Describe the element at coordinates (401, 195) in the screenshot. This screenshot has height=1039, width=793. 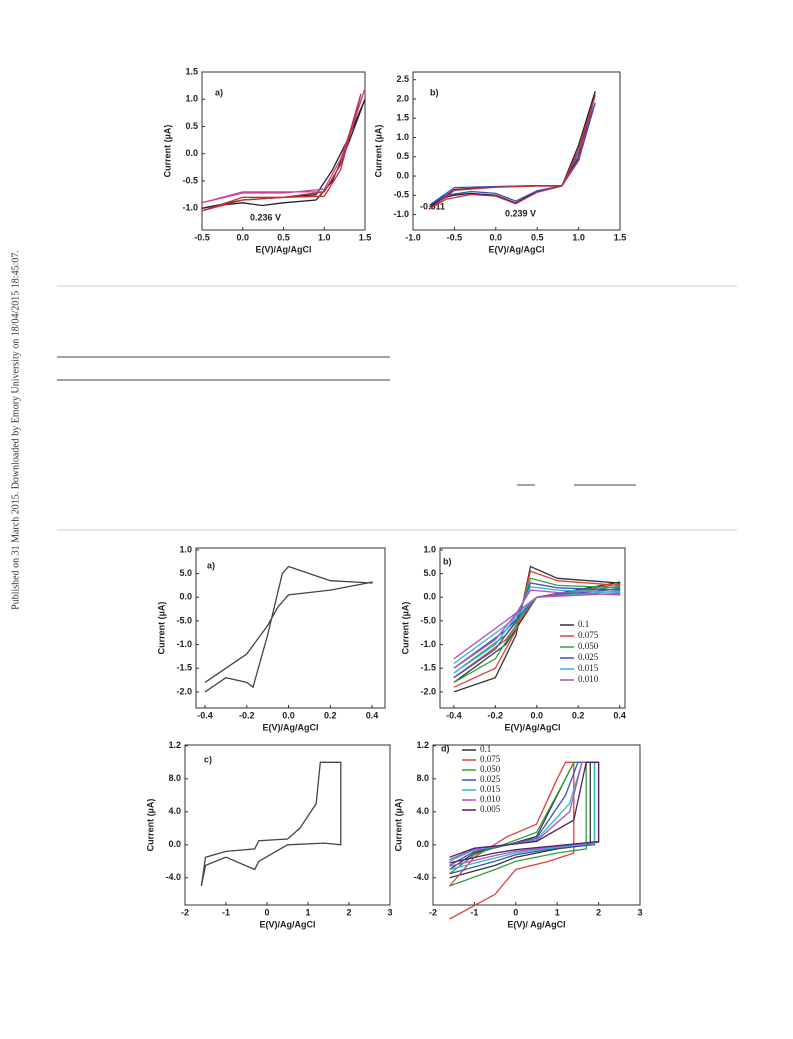
I see `y-tick-label: -0.5` at that location.